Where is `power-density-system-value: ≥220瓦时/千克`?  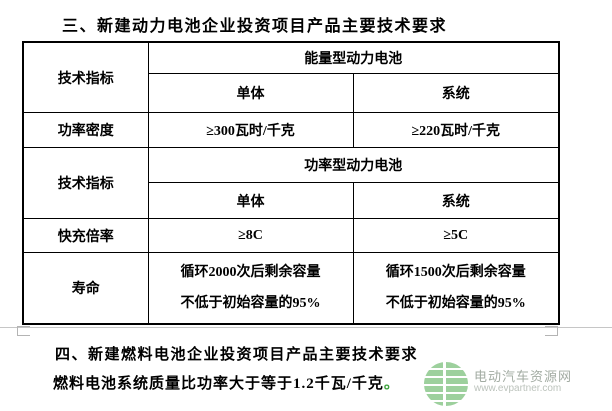
power-density-system-value: ≥220瓦时/千克 is located at coordinates (456, 130).